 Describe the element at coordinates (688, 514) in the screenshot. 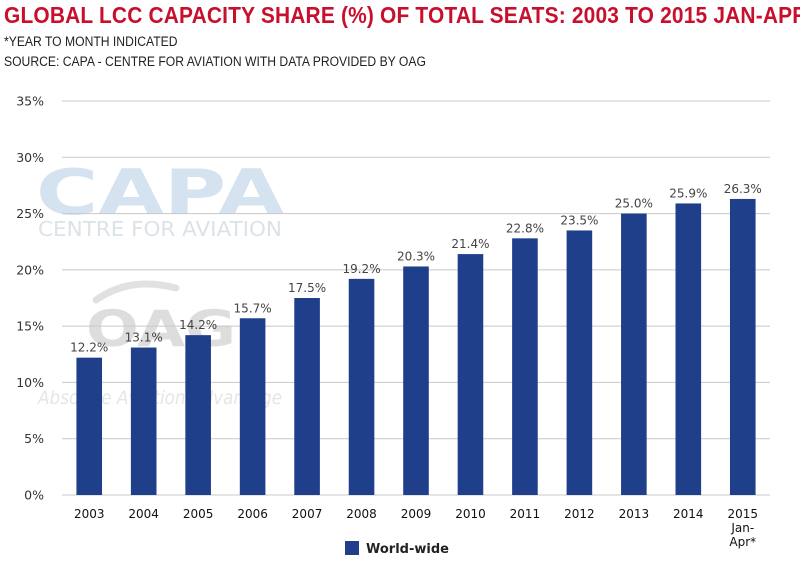

I see `x-tick-label: 2014` at that location.